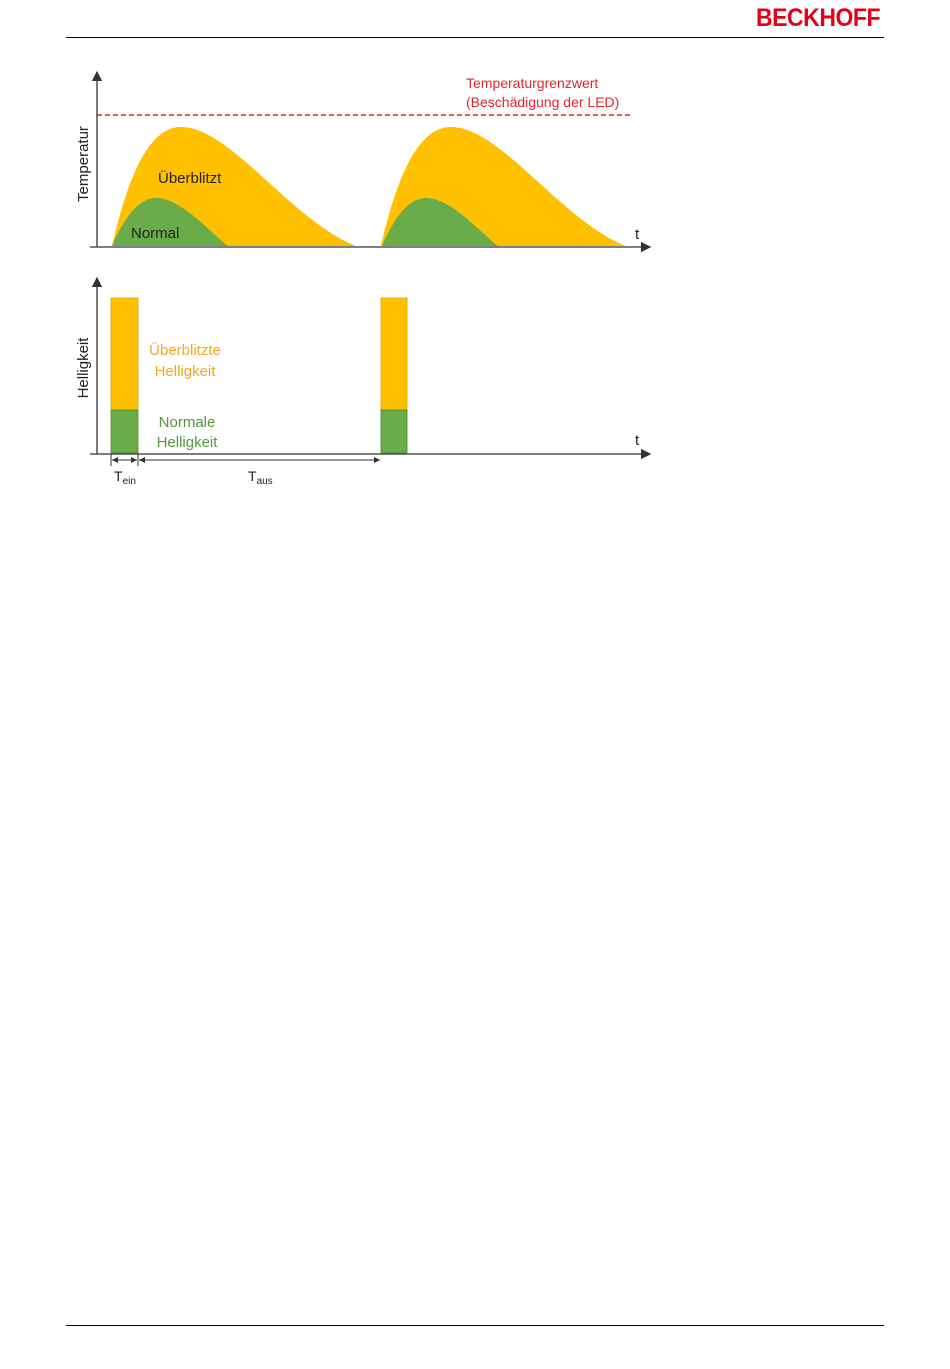 The image size is (950, 1369). What do you see at coordinates (83, 164) in the screenshot?
I see `temperature-axis-label: Temperatur` at bounding box center [83, 164].